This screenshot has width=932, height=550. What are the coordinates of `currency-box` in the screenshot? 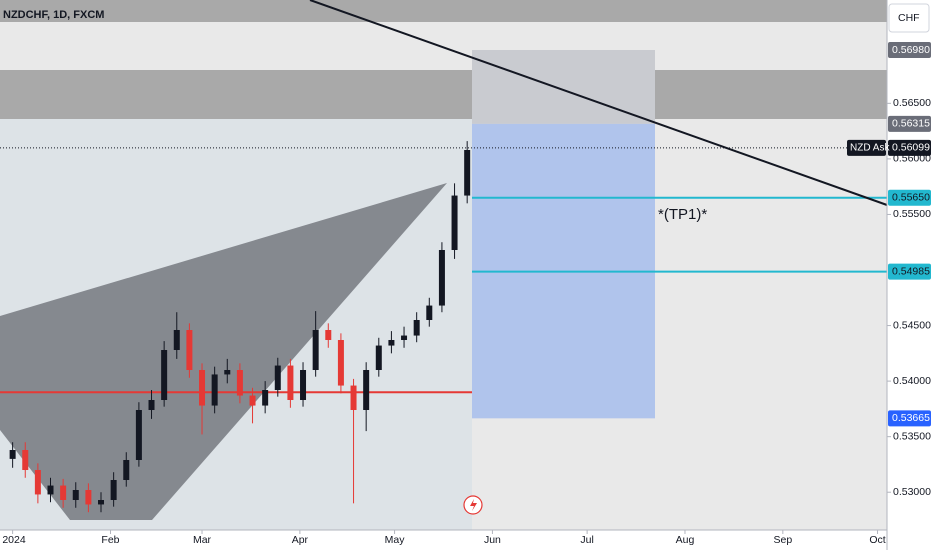 It's located at (909, 18).